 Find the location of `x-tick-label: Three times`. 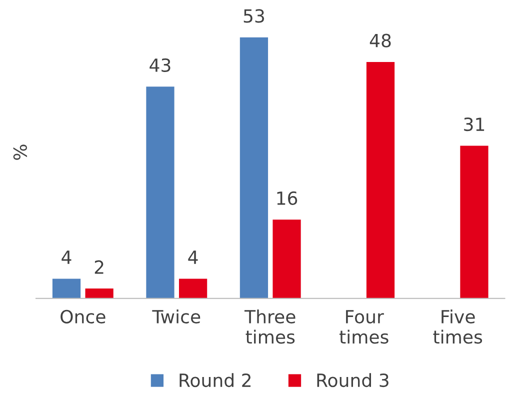

x-tick-label: Three times is located at coordinates (270, 327).